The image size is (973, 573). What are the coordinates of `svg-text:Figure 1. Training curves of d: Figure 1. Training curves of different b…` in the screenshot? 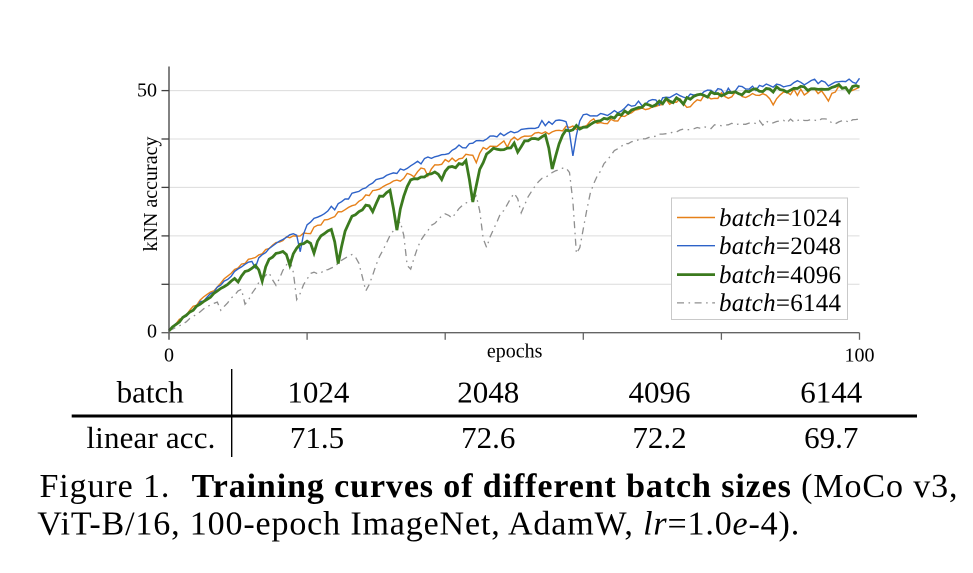 It's located at (499, 486).